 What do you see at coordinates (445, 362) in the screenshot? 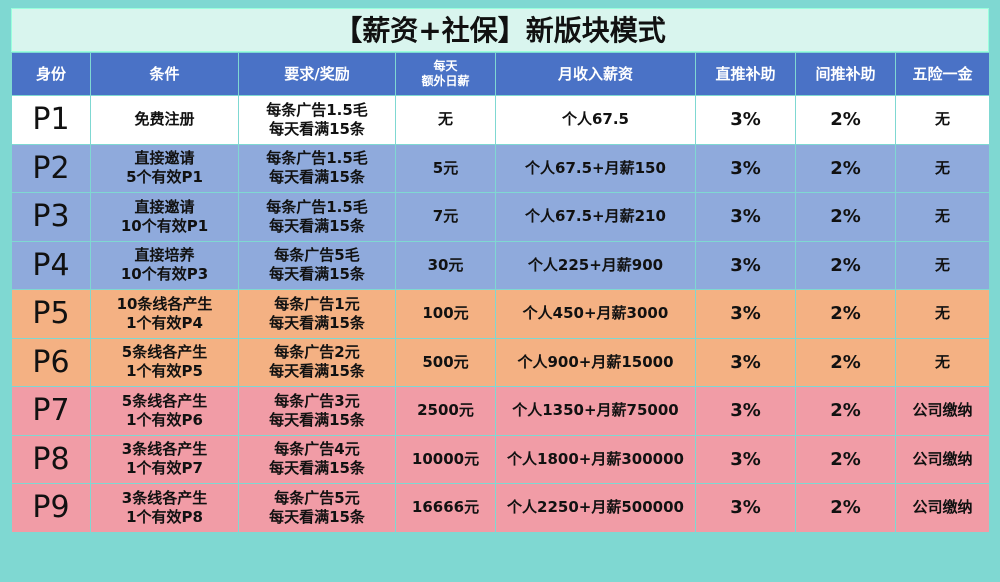
I see `table-cell: 500元` at bounding box center [445, 362].